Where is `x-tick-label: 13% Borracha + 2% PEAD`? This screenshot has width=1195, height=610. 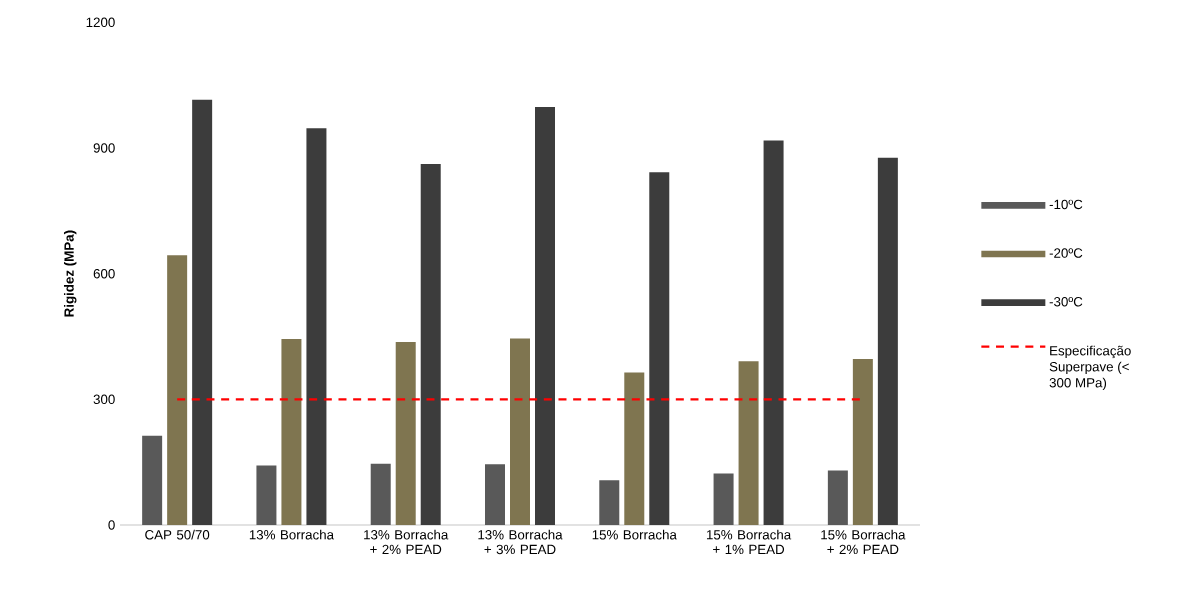 x-tick-label: 13% Borracha + 2% PEAD is located at coordinates (406, 542).